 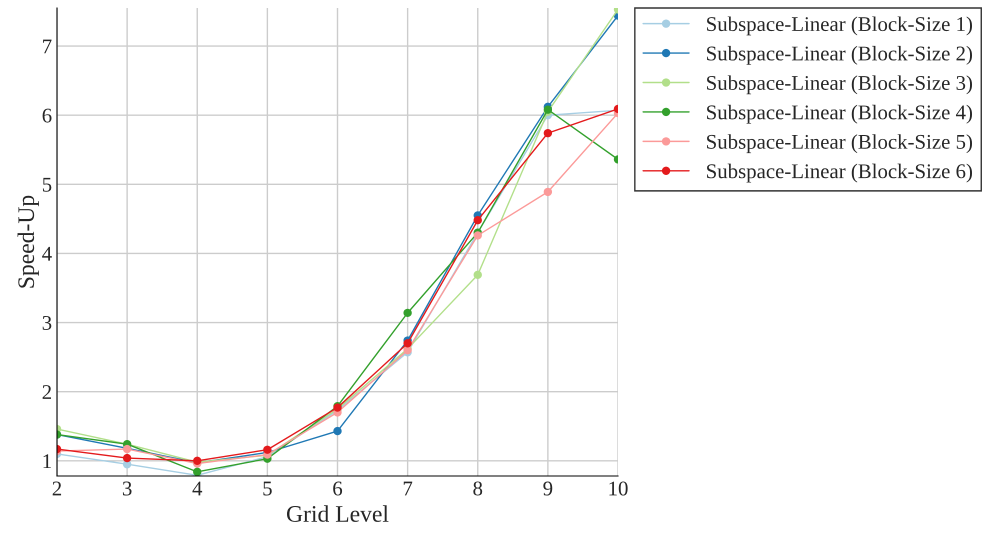 What do you see at coordinates (839, 144) in the screenshot?
I see `legend-label: Subspace-Linear (Block-Size 5)` at bounding box center [839, 144].